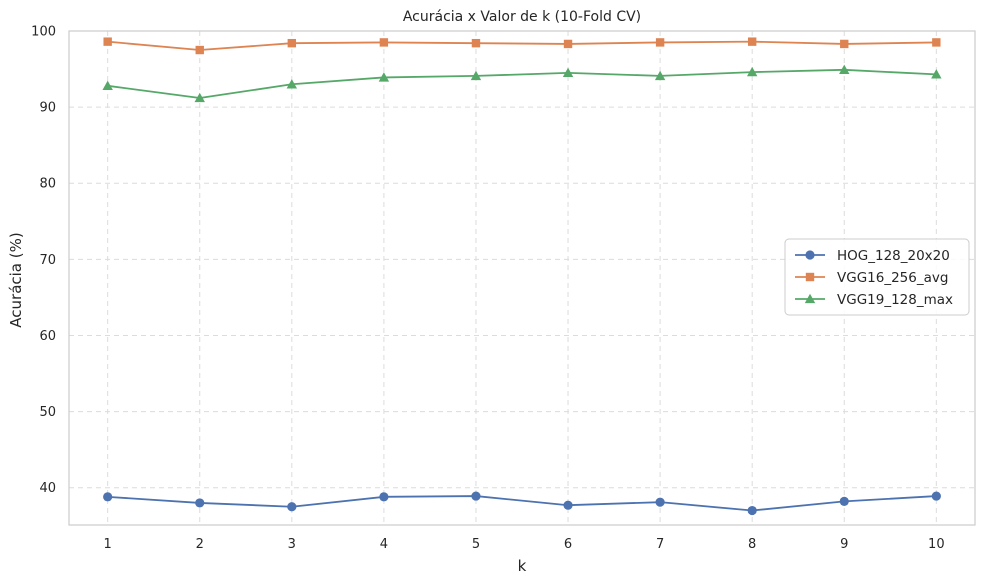 This screenshot has height=588, width=984. I want to click on x-tick-label: 3, so click(292, 544).